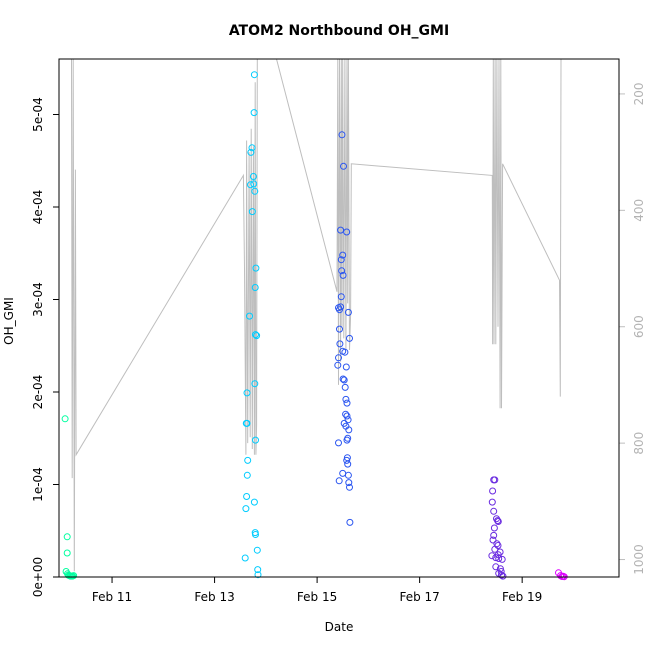 Image resolution: width=650 pixels, height=650 pixels. Describe the element at coordinates (38, 299) in the screenshot. I see `y-tick-label: 3e-04` at that location.